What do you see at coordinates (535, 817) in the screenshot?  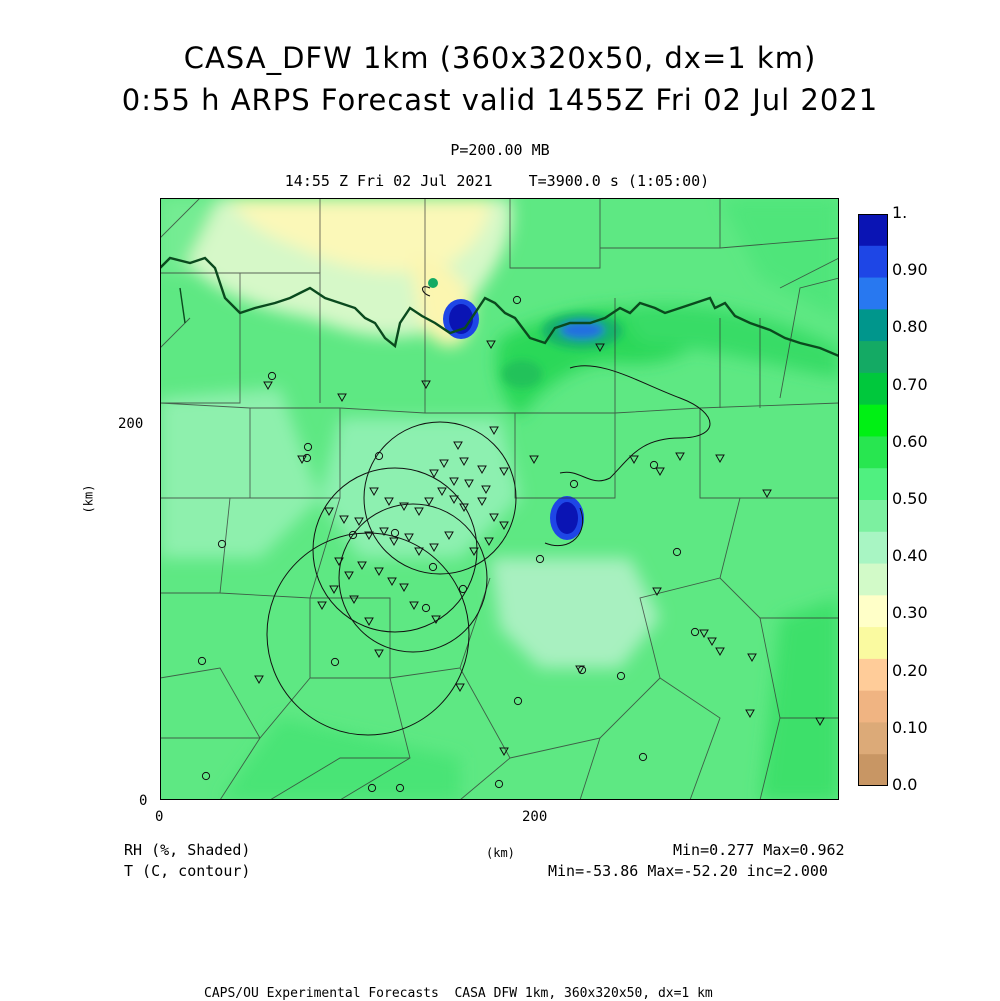 I see `x-tick-200: 200` at bounding box center [535, 817].